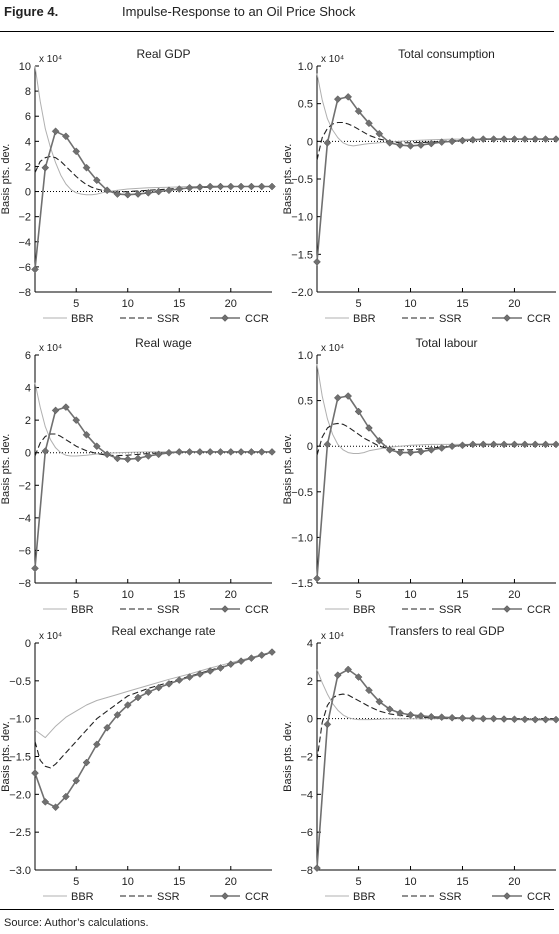 The height and width of the screenshot is (934, 559). What do you see at coordinates (446, 631) in the screenshot?
I see `chart-title: Transfers to real GDP` at bounding box center [446, 631].